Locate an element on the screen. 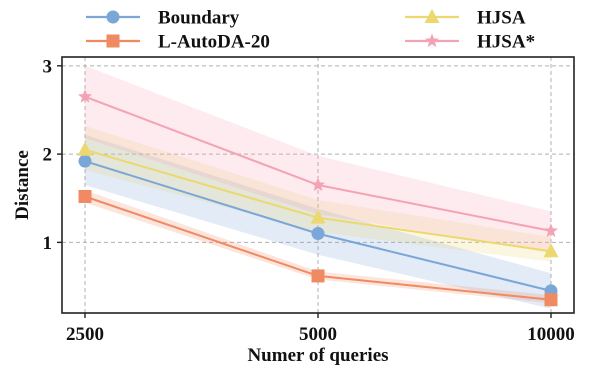  x-ticks: 2500 5000 10000 is located at coordinates (320, 329).